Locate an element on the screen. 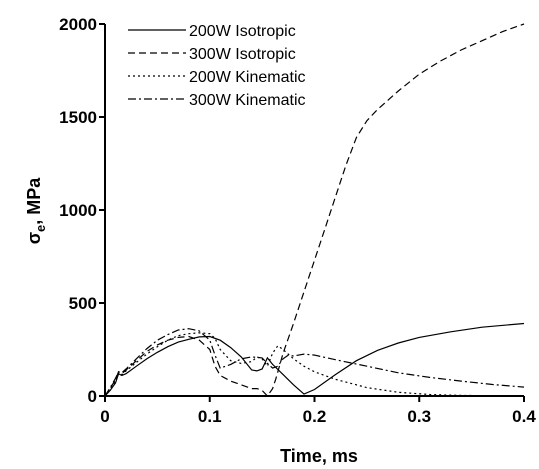  legend-label-4: 300W Kinematic is located at coordinates (247, 100).